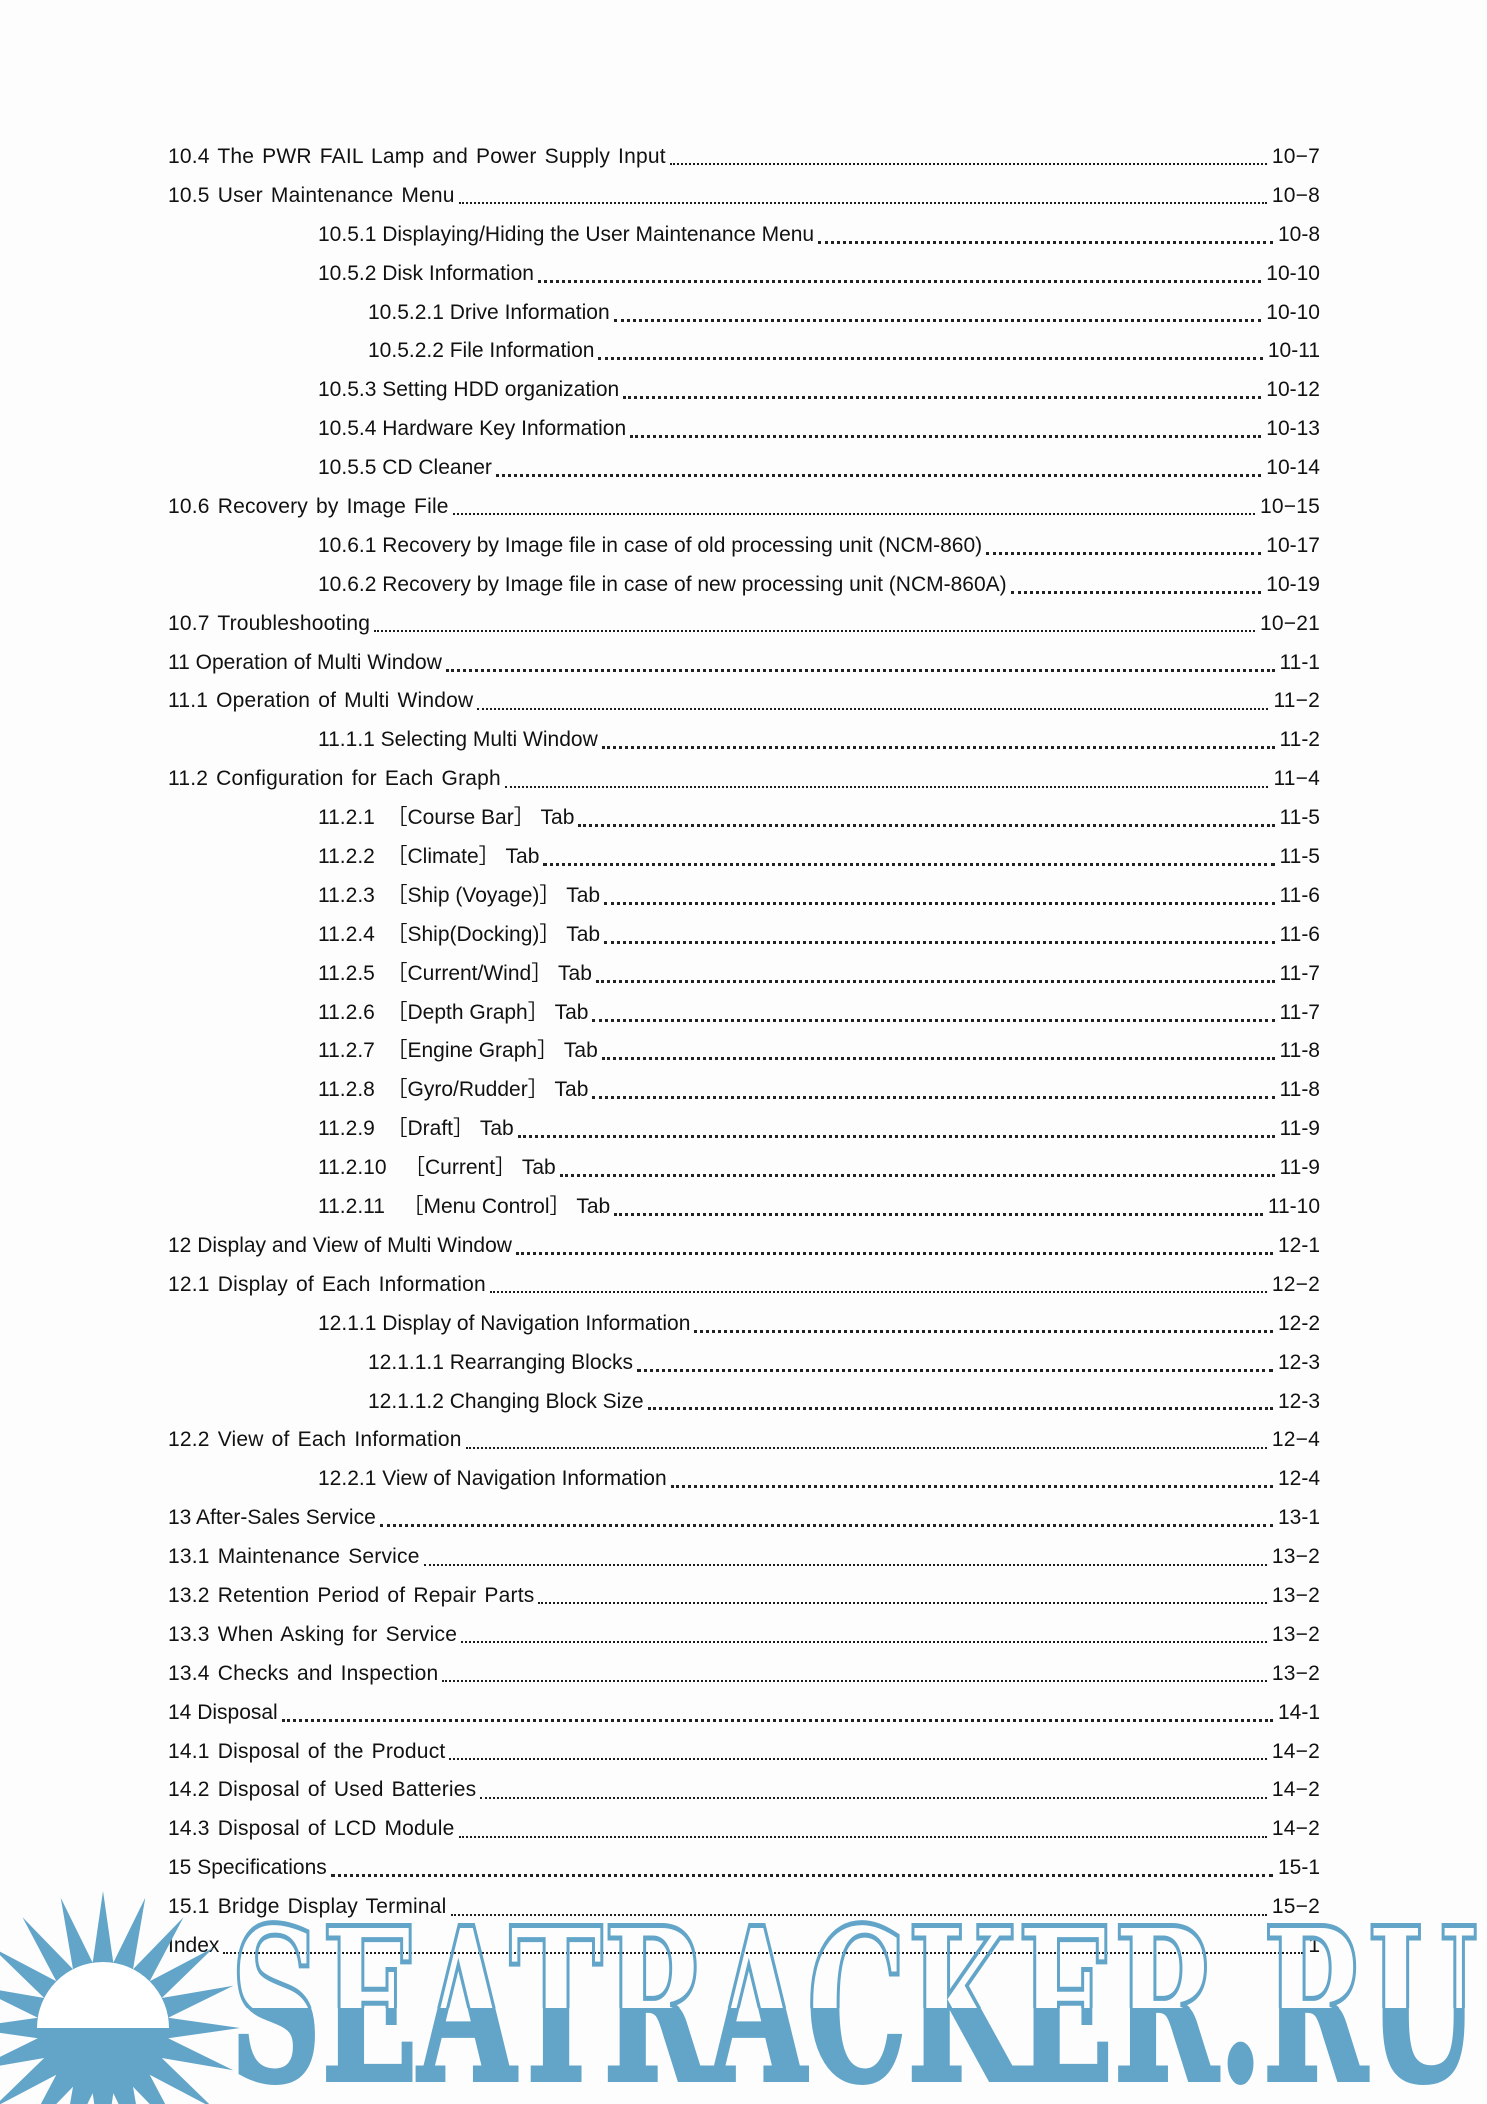  I want to click on toc-entry-label: 10.5 User Maintenance Menu, so click(311, 195).